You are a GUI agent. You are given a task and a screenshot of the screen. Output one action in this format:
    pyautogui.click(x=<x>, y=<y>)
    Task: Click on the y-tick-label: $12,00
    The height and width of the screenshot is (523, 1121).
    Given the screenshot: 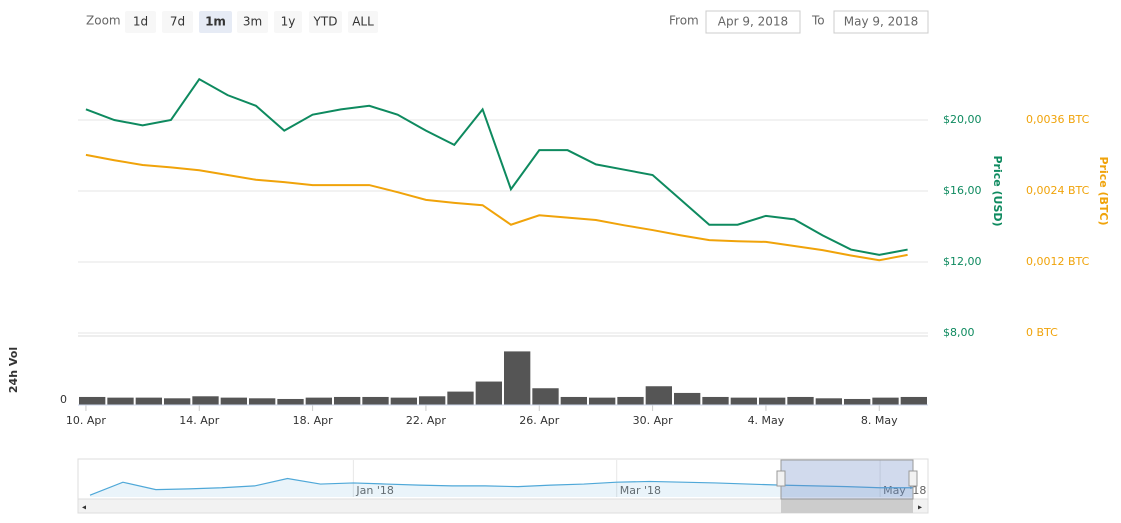 What is the action you would take?
    pyautogui.click(x=962, y=261)
    